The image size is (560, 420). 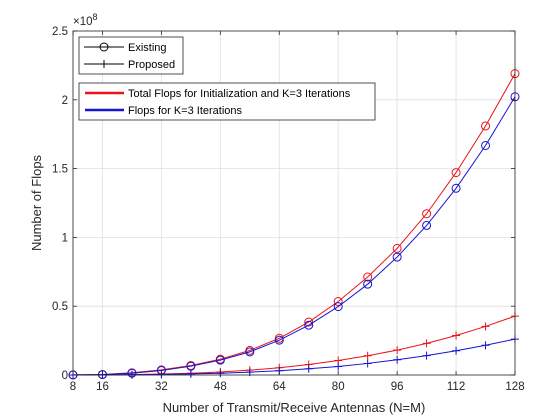 What do you see at coordinates (60, 307) in the screenshot?
I see `y-tick-label: 0.5` at bounding box center [60, 307].